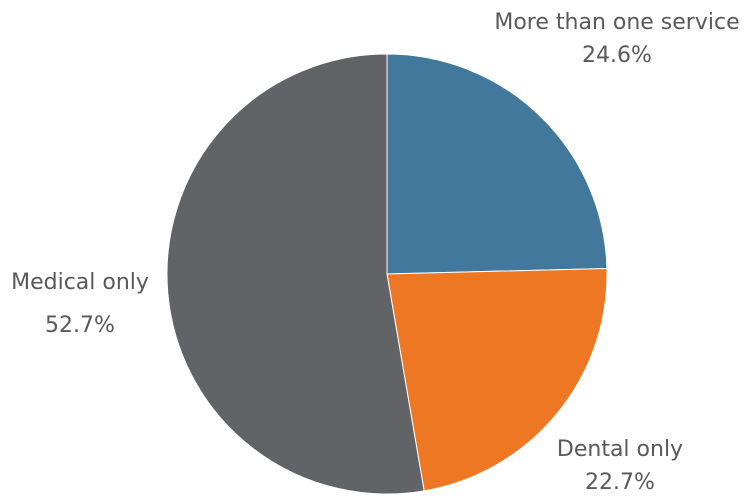  Describe the element at coordinates (616, 22) in the screenshot. I see `slice-label-more-than-one-service: More than one service` at that location.